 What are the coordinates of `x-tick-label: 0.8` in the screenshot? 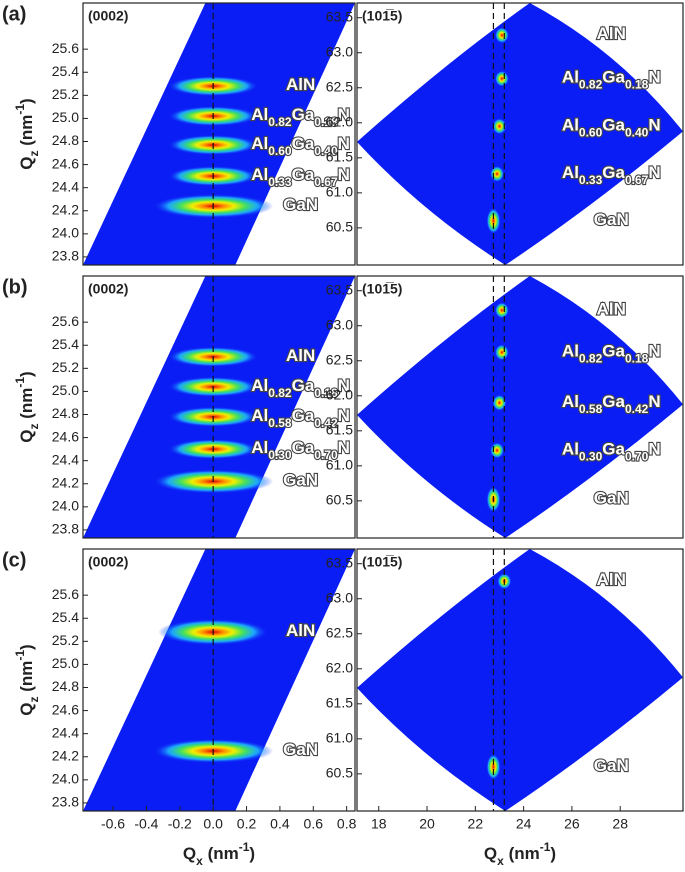 It's located at (347, 824).